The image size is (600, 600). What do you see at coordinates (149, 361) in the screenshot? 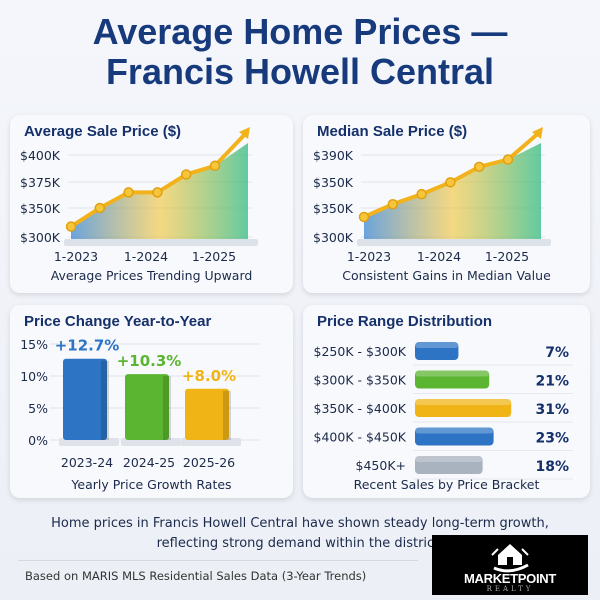
I see `bar-value-label: +10.3%` at bounding box center [149, 361].